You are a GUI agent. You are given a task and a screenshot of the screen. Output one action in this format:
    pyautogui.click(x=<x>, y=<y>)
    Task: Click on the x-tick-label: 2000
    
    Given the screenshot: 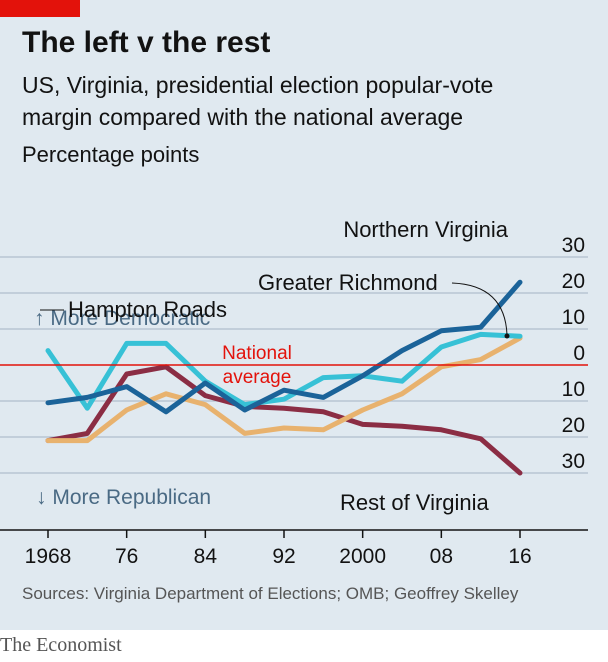 What is the action you would take?
    pyautogui.click(x=362, y=556)
    